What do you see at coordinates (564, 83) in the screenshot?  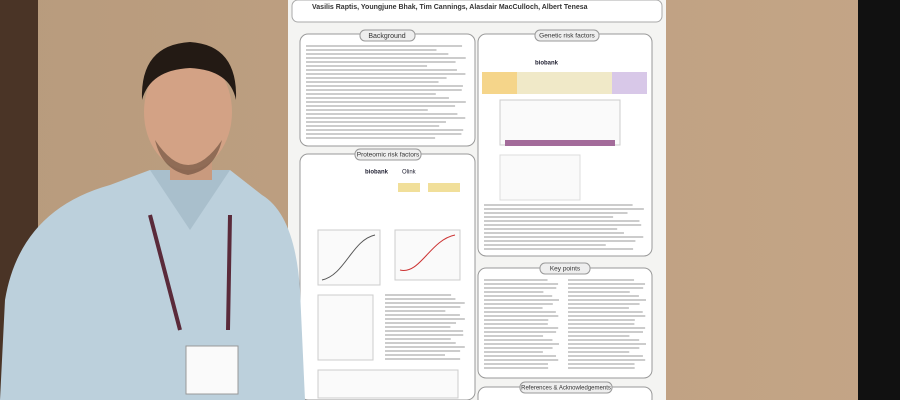 I see `table-strip` at bounding box center [564, 83].